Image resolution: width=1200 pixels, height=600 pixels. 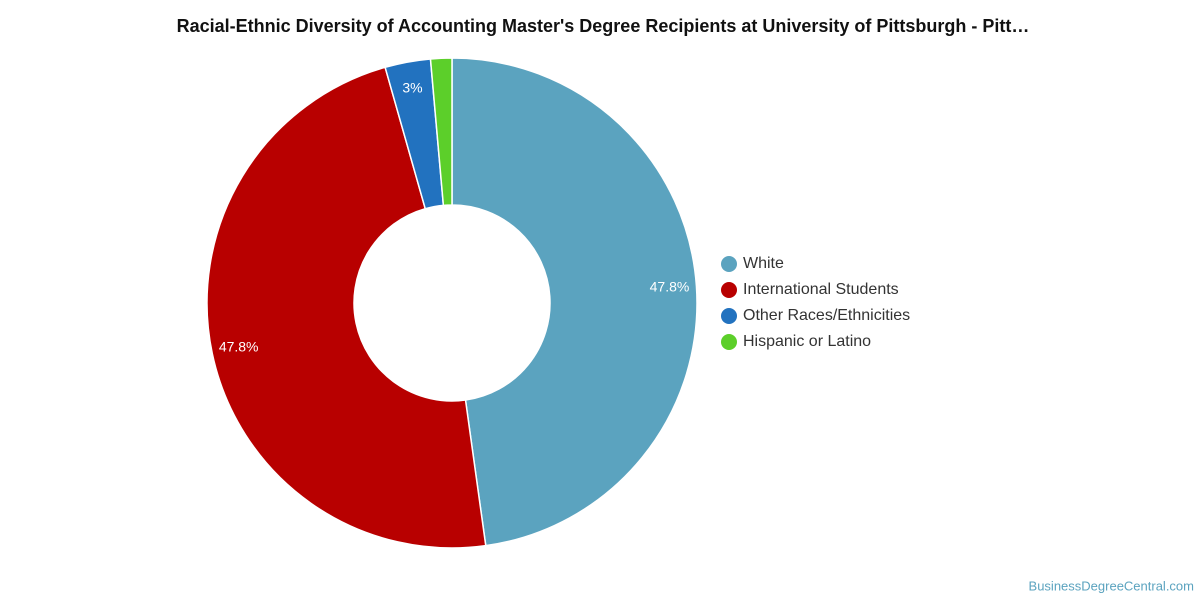 I want to click on legend-label: Other Races/Ethnicities, so click(x=826, y=315).